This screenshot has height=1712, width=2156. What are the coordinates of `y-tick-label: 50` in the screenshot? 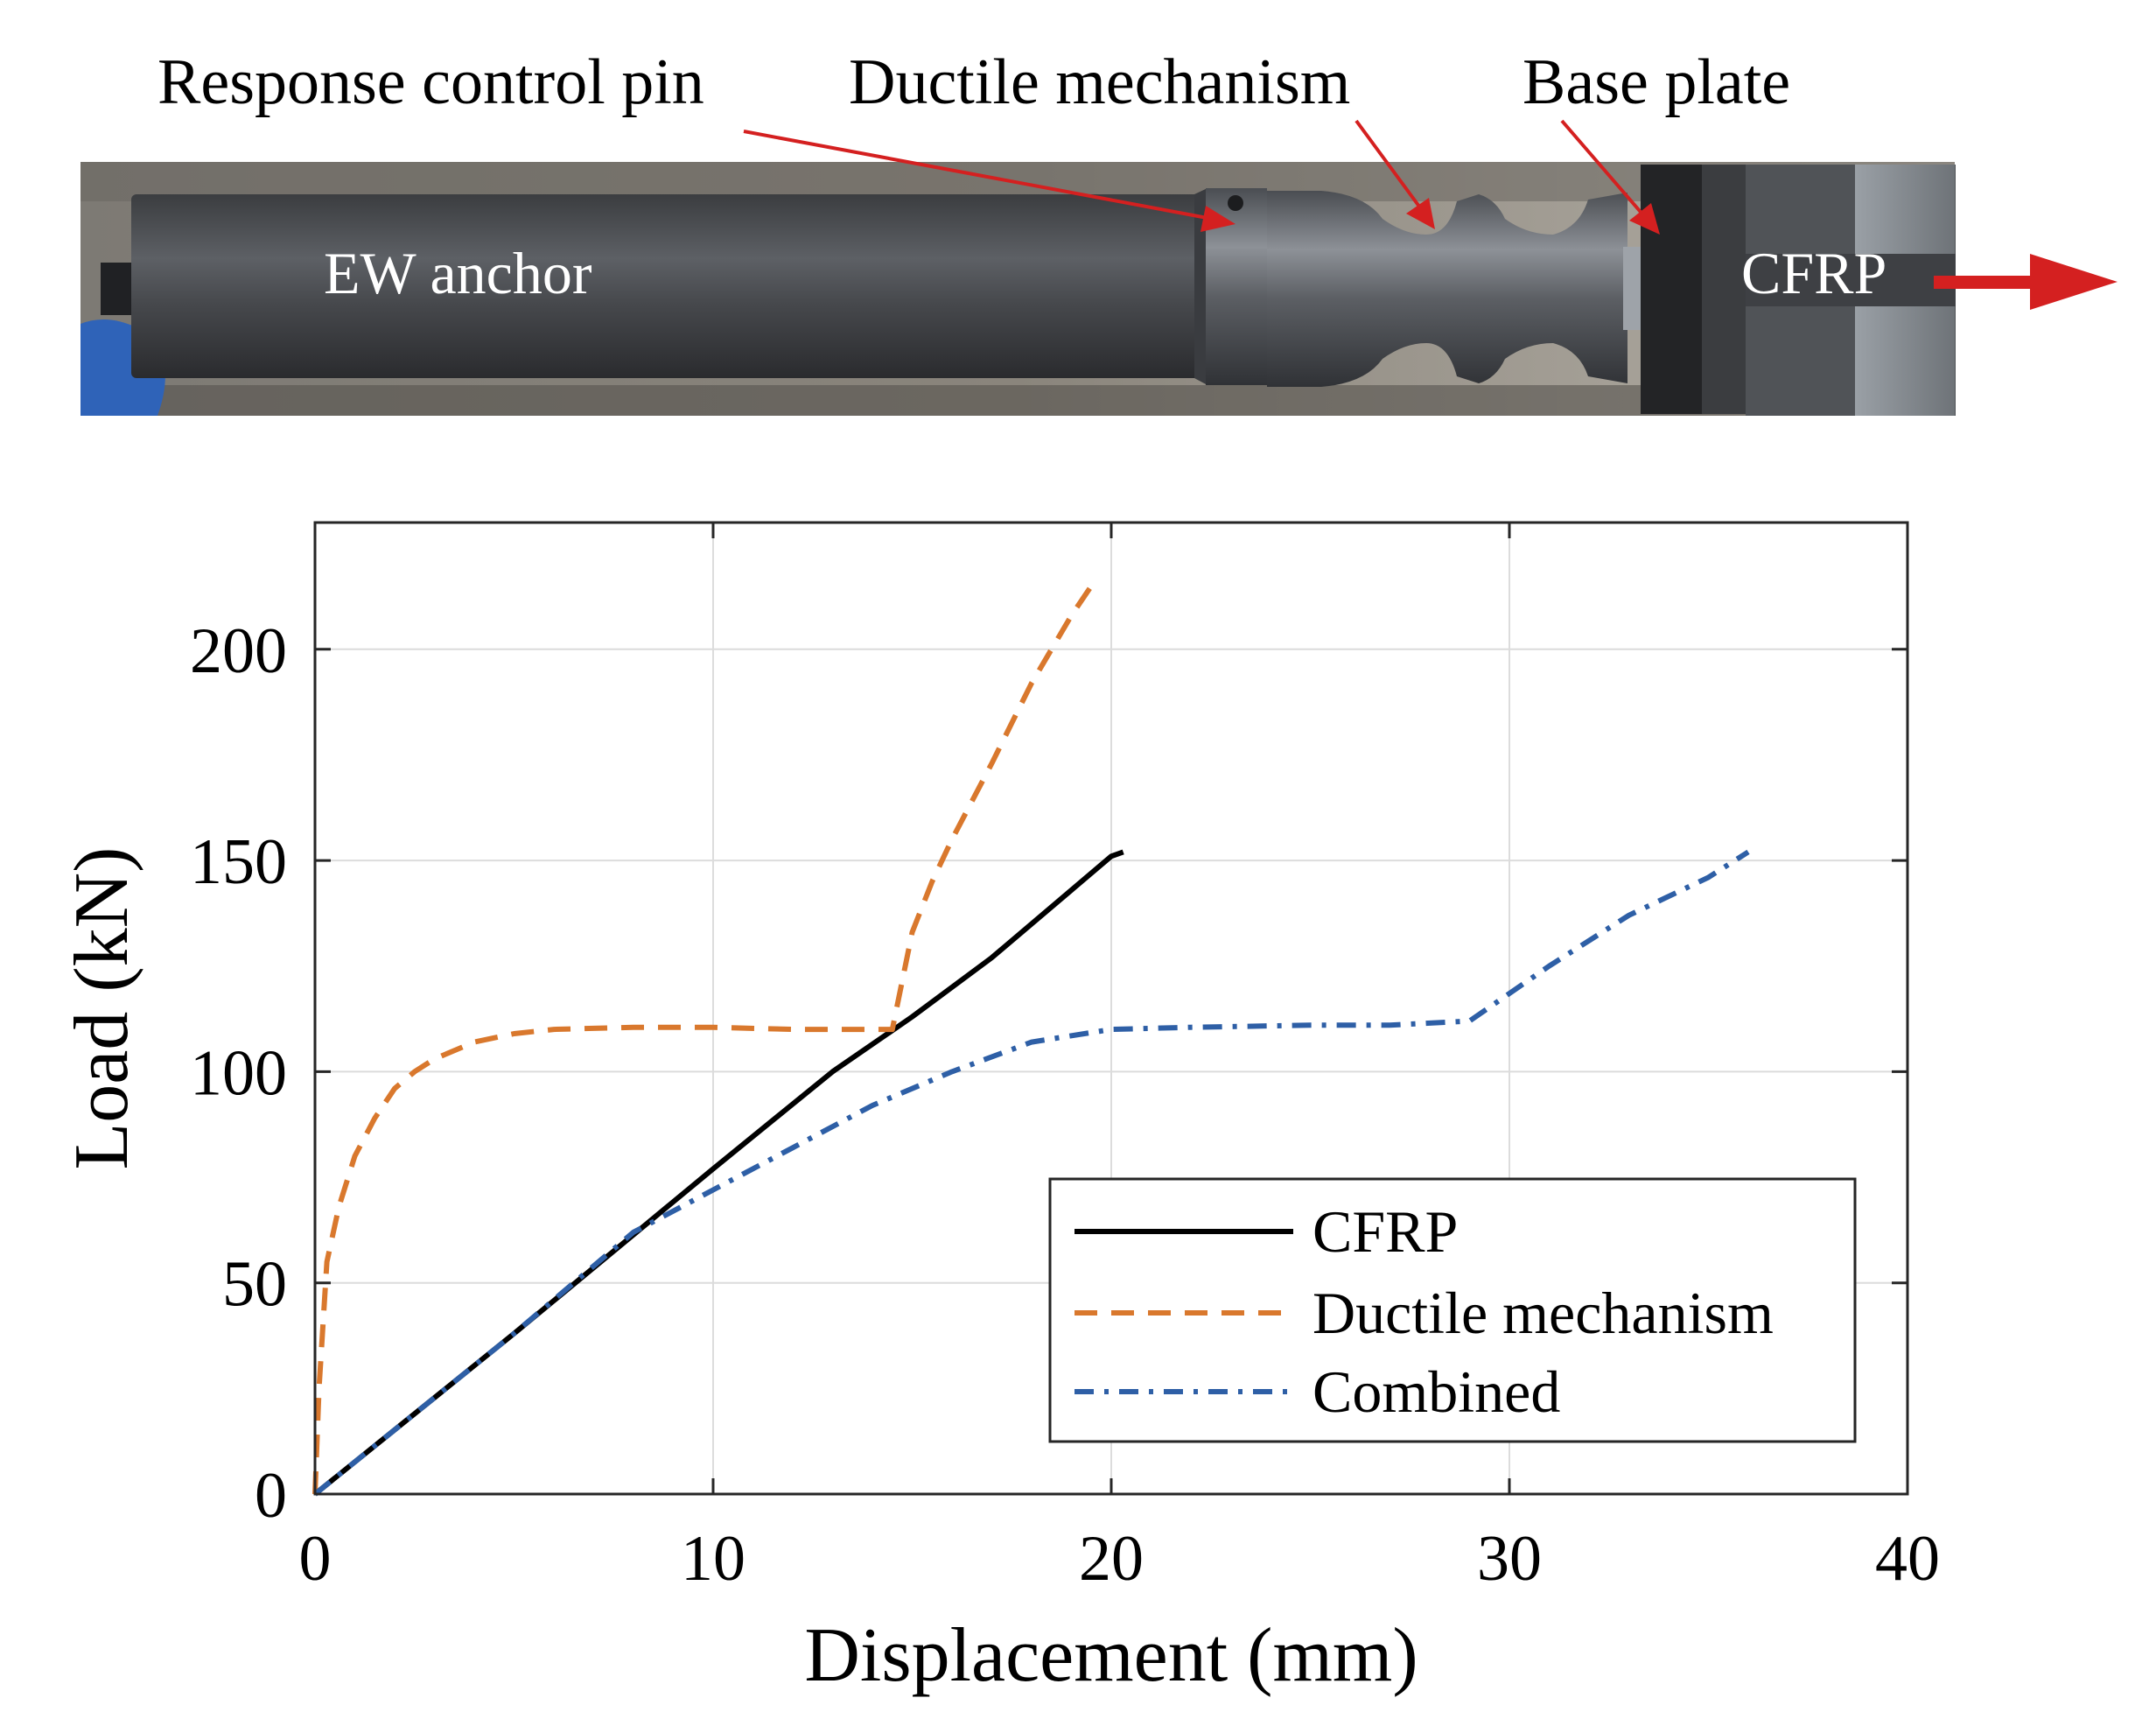 It's located at (254, 1285).